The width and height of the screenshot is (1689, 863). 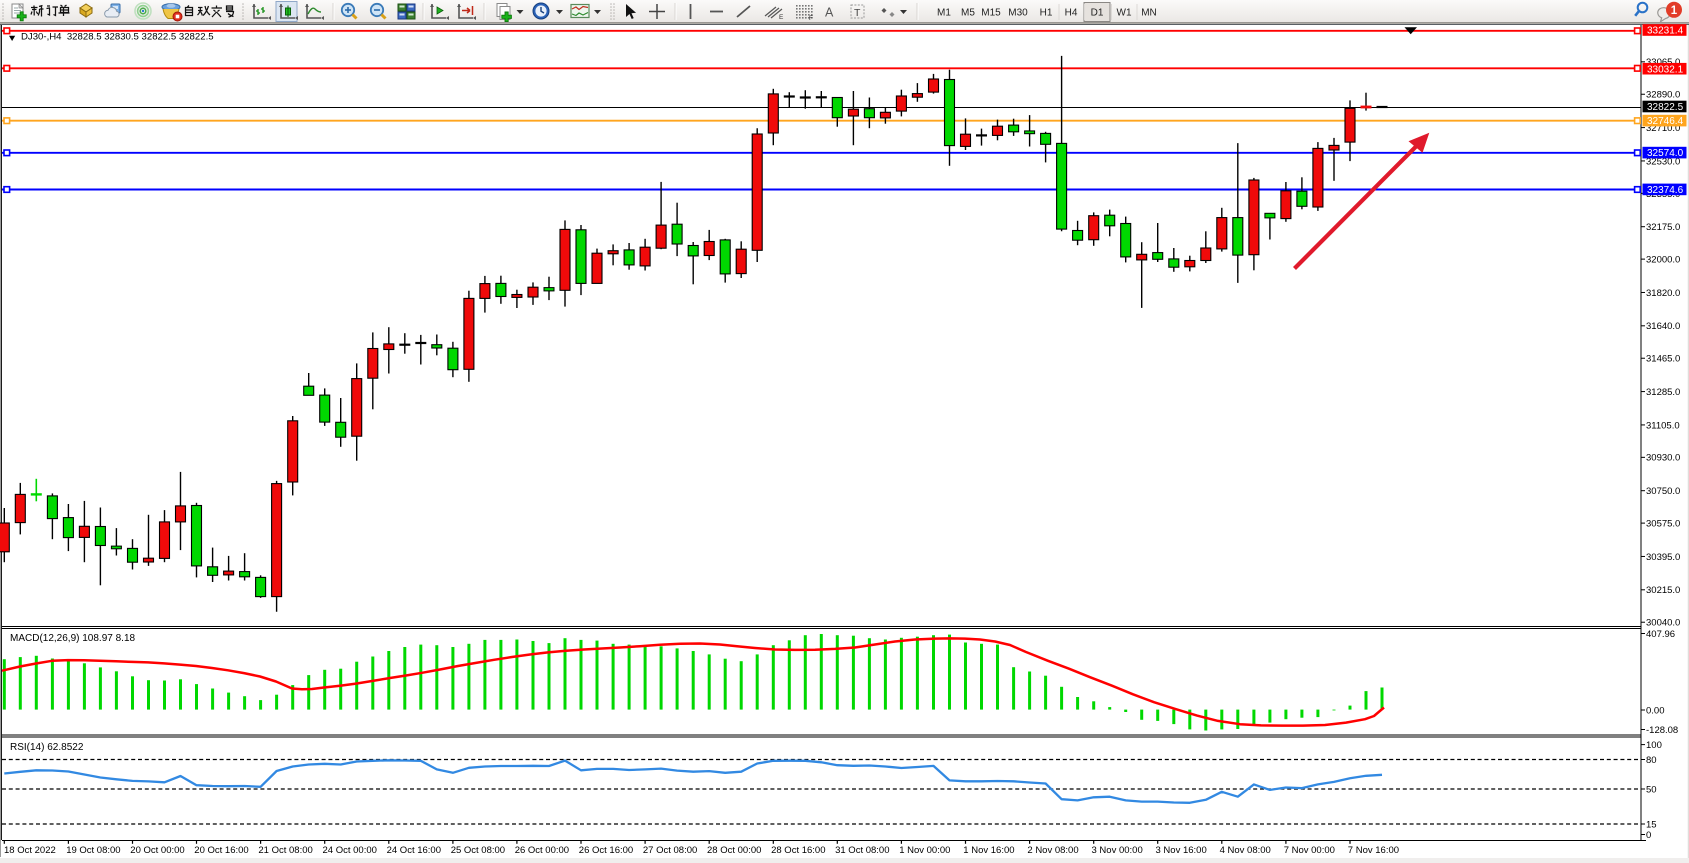 What do you see at coordinates (1651, 760) in the screenshot?
I see `svg-text: 80` at bounding box center [1651, 760].